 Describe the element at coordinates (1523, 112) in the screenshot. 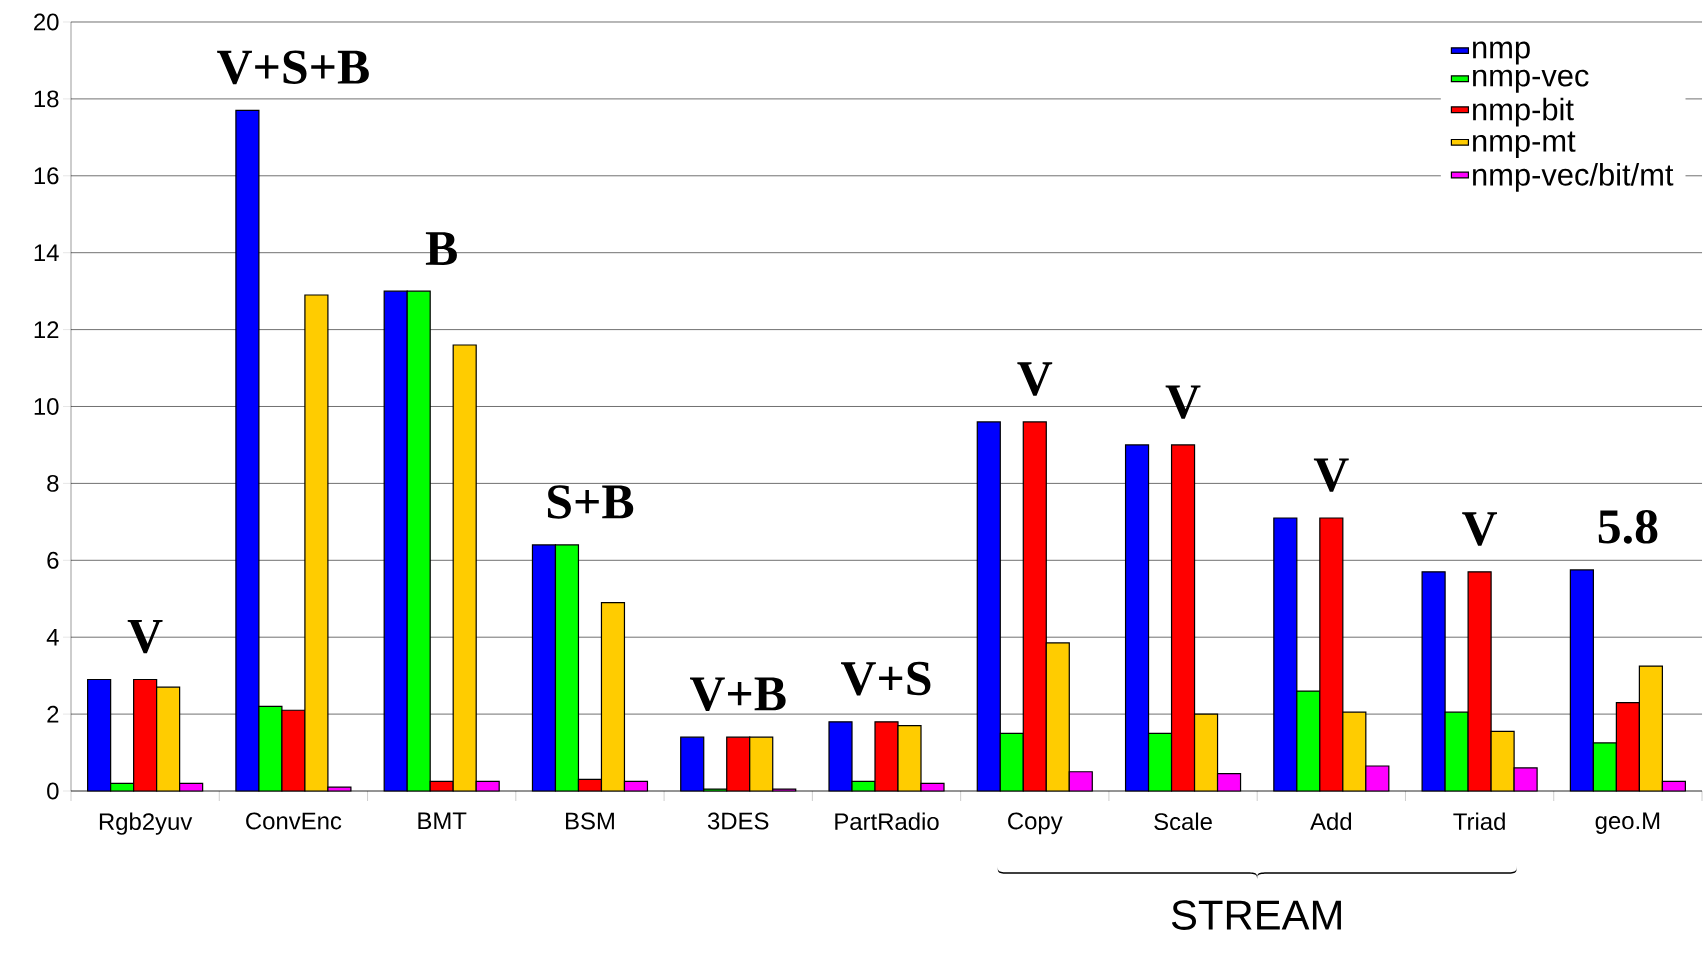

I see `legend-label: nmp-bit` at that location.